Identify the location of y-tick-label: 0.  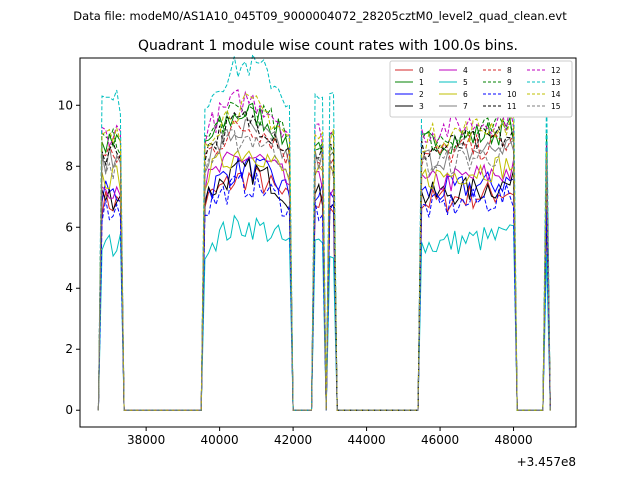
(69, 410).